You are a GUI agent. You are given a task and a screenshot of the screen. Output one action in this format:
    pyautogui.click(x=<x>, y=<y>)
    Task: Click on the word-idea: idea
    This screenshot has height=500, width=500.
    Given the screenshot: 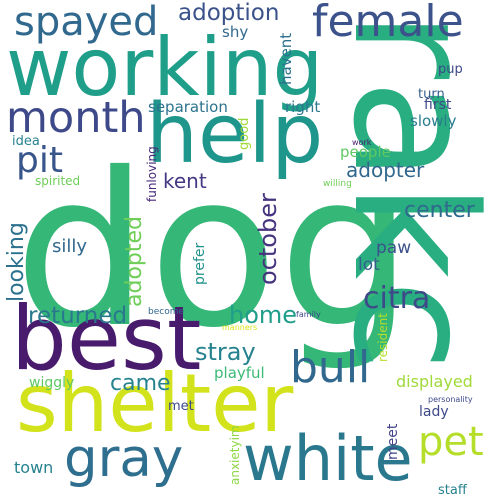 What is the action you would take?
    pyautogui.click(x=26, y=141)
    